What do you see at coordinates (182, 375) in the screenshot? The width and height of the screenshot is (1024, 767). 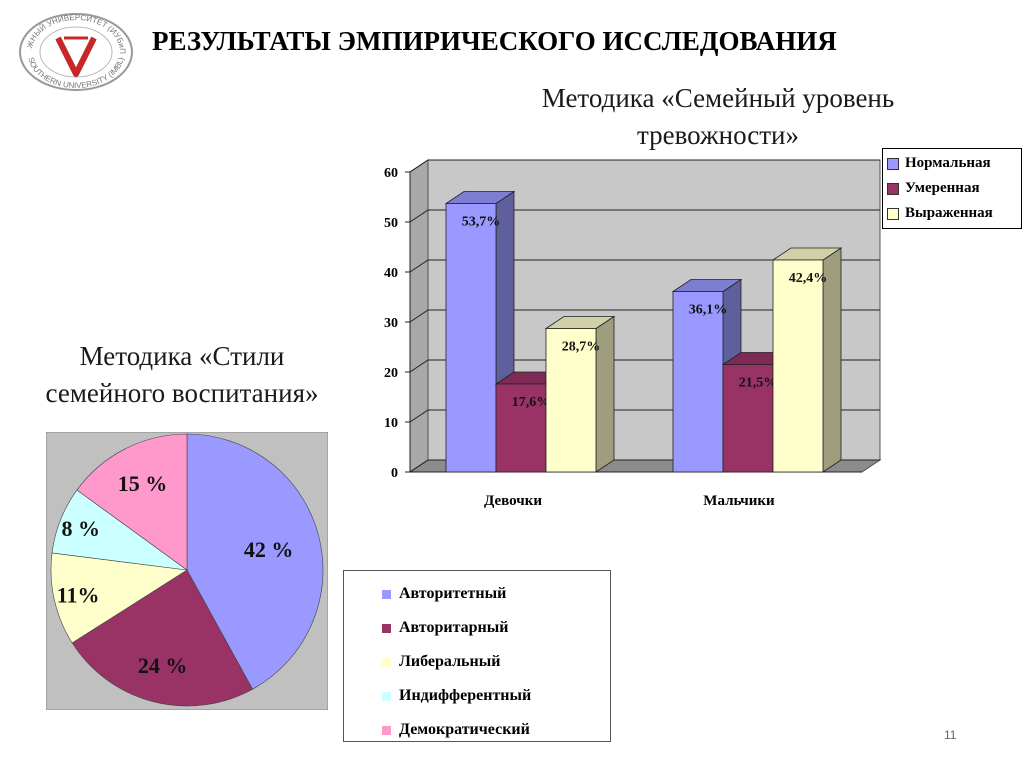 I see `pie-chart-title: Методика «Стили семейного воспитания»` at bounding box center [182, 375].